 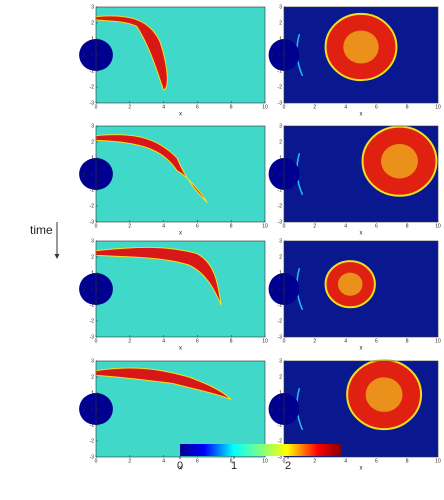 I want to click on colorbar-tick-label: 2, so click(x=288, y=466).